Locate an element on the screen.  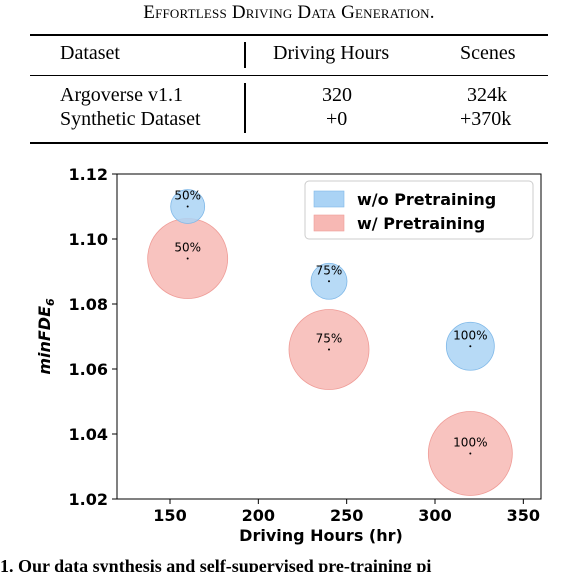
table-cell-dataset-1: Synthetic Dataset is located at coordinates (130, 119).